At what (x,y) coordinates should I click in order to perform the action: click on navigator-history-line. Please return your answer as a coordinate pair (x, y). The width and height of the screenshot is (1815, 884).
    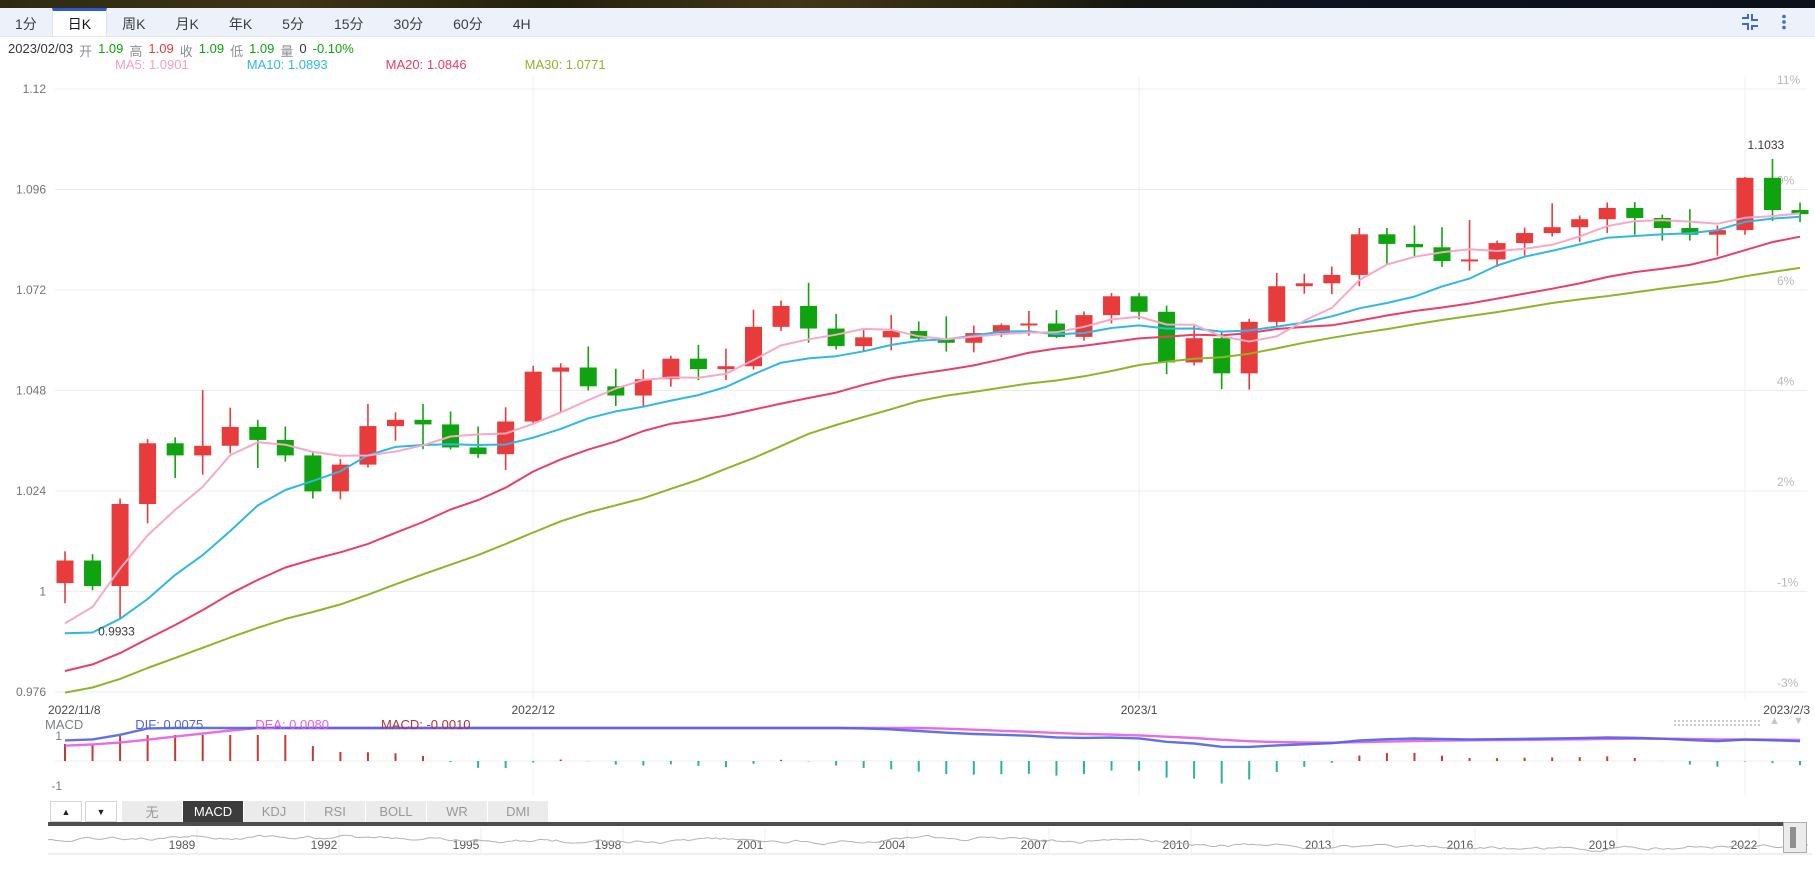
    Looking at the image, I should click on (928, 843).